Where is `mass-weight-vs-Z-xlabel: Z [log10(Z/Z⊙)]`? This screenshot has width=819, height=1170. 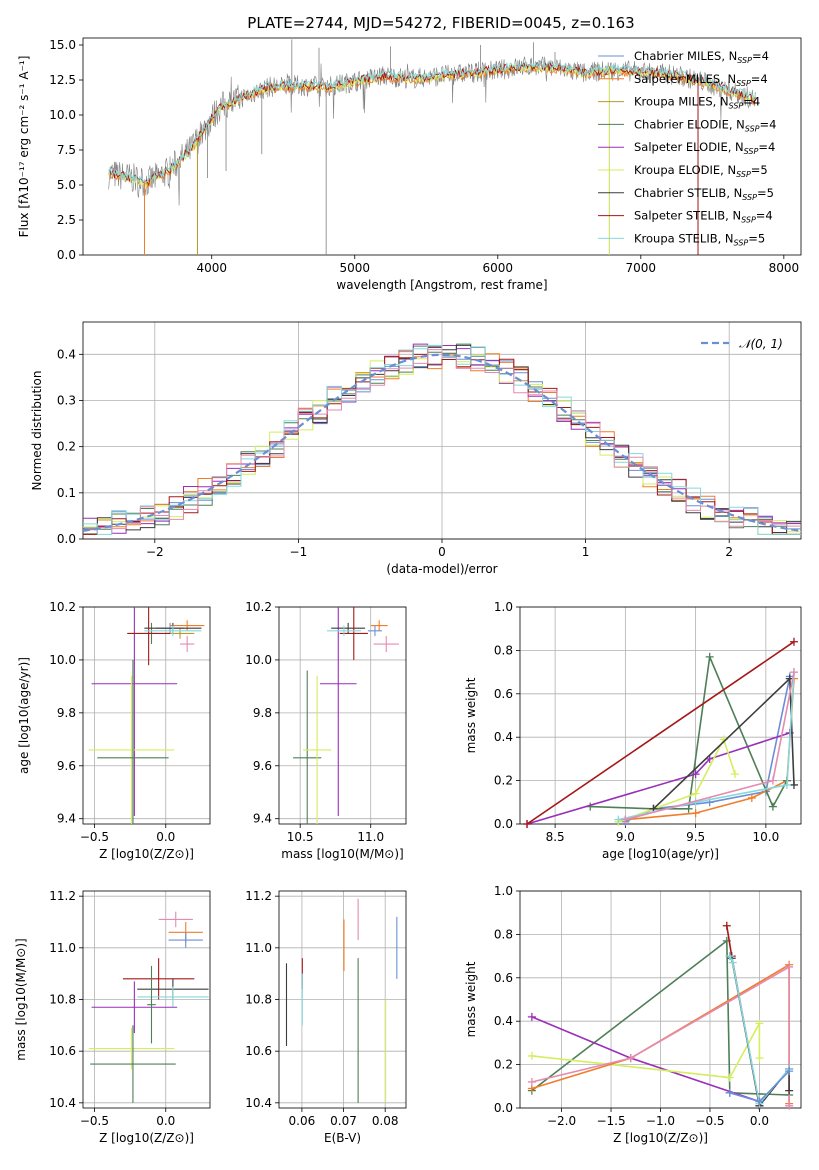 mass-weight-vs-Z-xlabel: Z [log10(Z/Z⊙)] is located at coordinates (660, 1138).